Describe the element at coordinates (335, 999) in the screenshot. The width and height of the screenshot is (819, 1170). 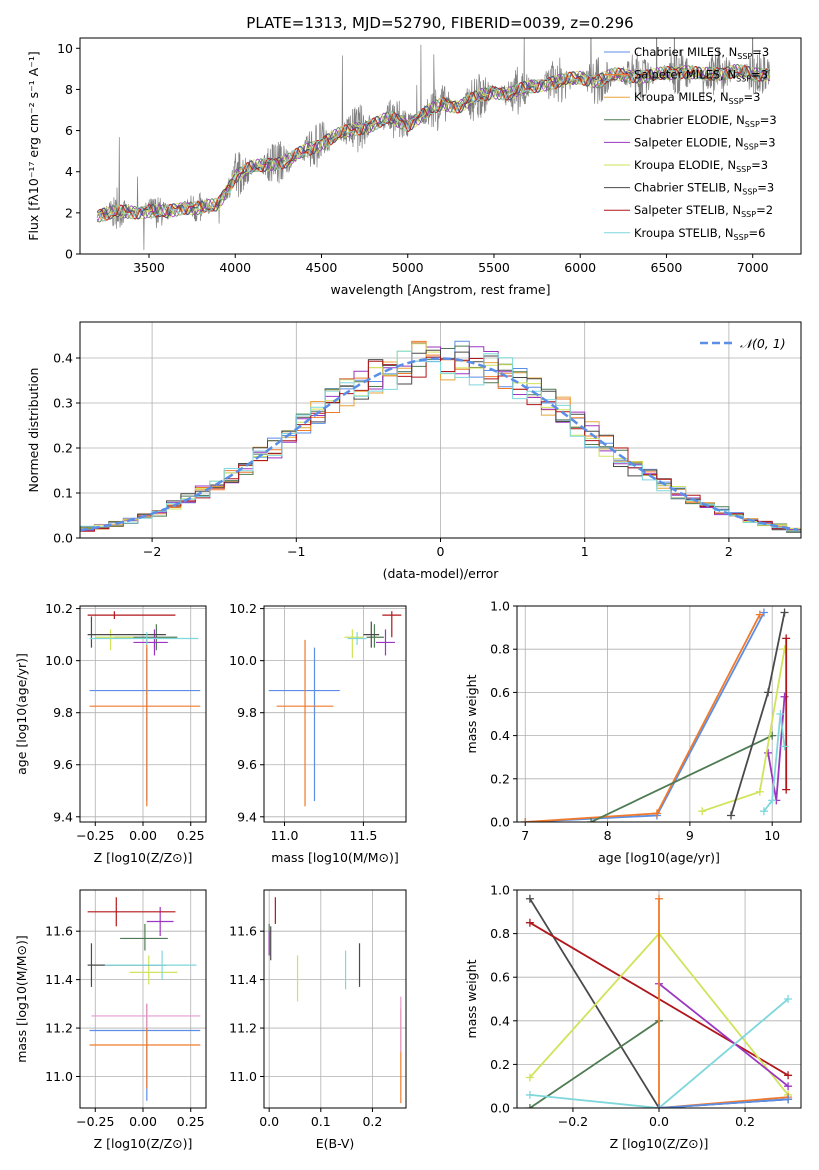
I see `axes-frame` at that location.